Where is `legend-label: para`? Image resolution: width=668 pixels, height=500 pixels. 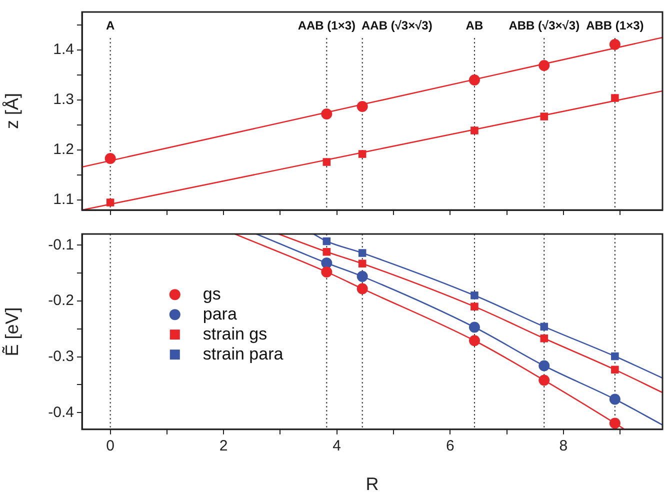 legend-label: para is located at coordinates (220, 314).